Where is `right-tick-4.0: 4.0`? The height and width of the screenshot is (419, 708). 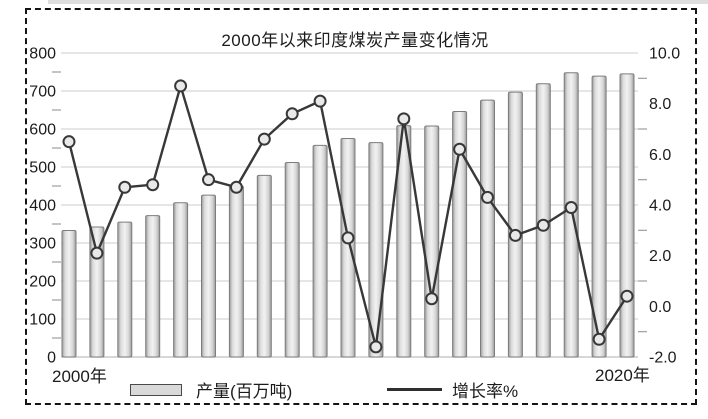
right-tick-4.0: 4.0 is located at coordinates (660, 206).